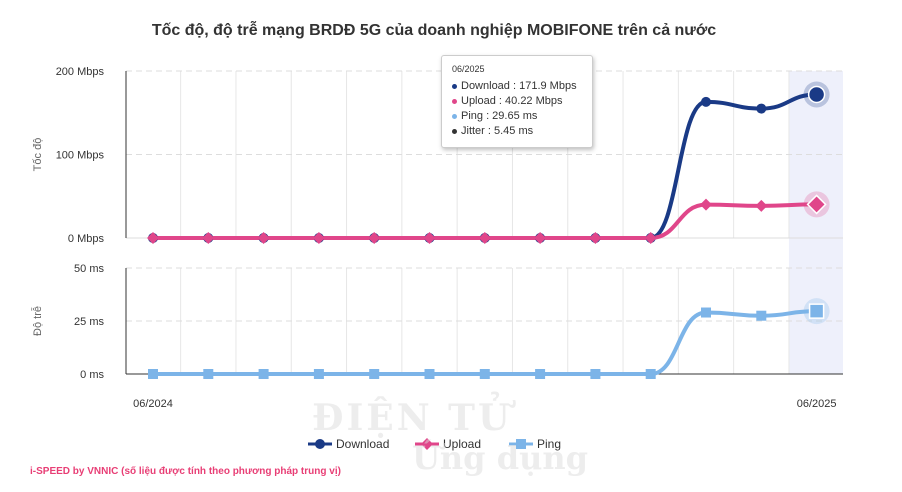 This screenshot has width=902, height=492. I want to click on tooltip-download-text: Download : 171.9 Mbps, so click(519, 86).